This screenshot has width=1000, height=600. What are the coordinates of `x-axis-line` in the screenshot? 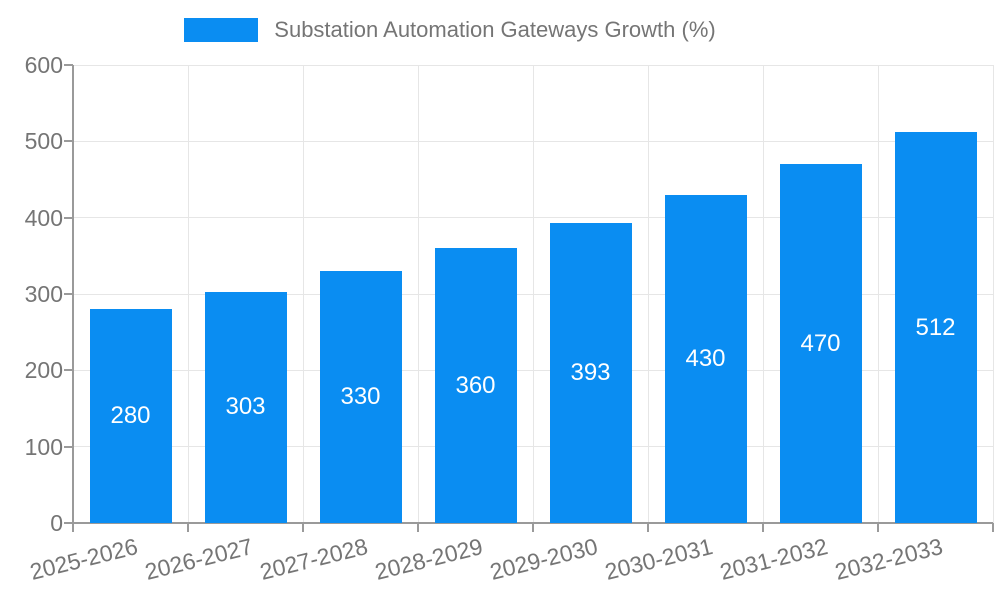 It's located at (533, 523).